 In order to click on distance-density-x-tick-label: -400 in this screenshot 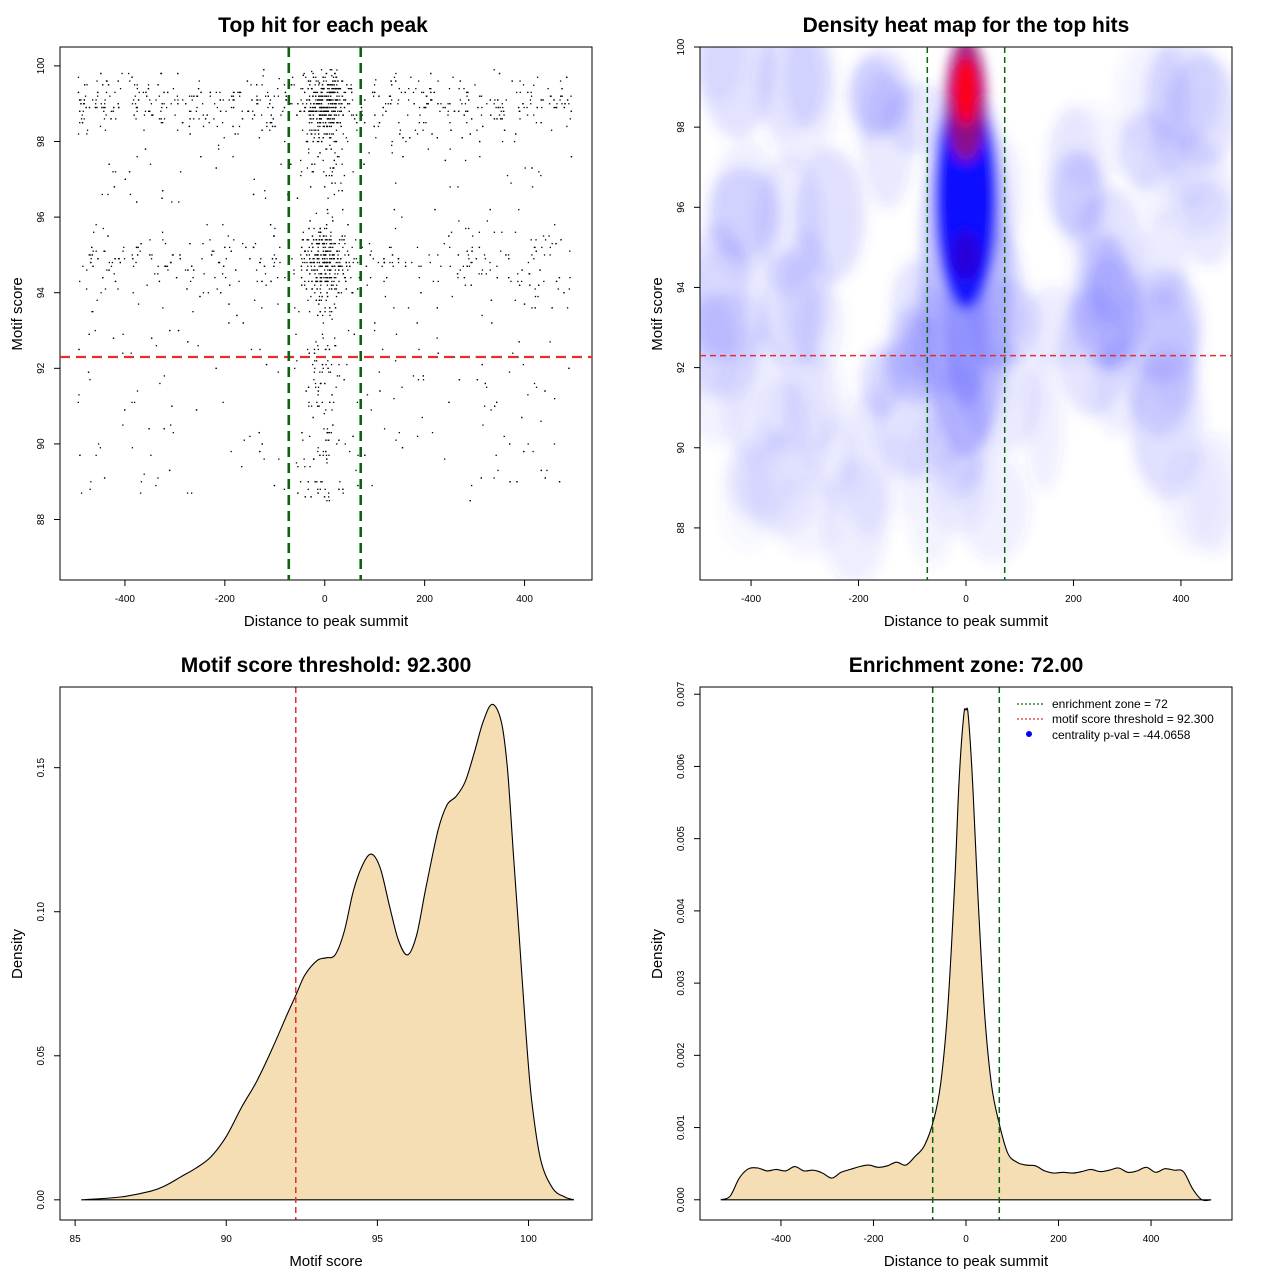, I will do `click(781, 1239)`.